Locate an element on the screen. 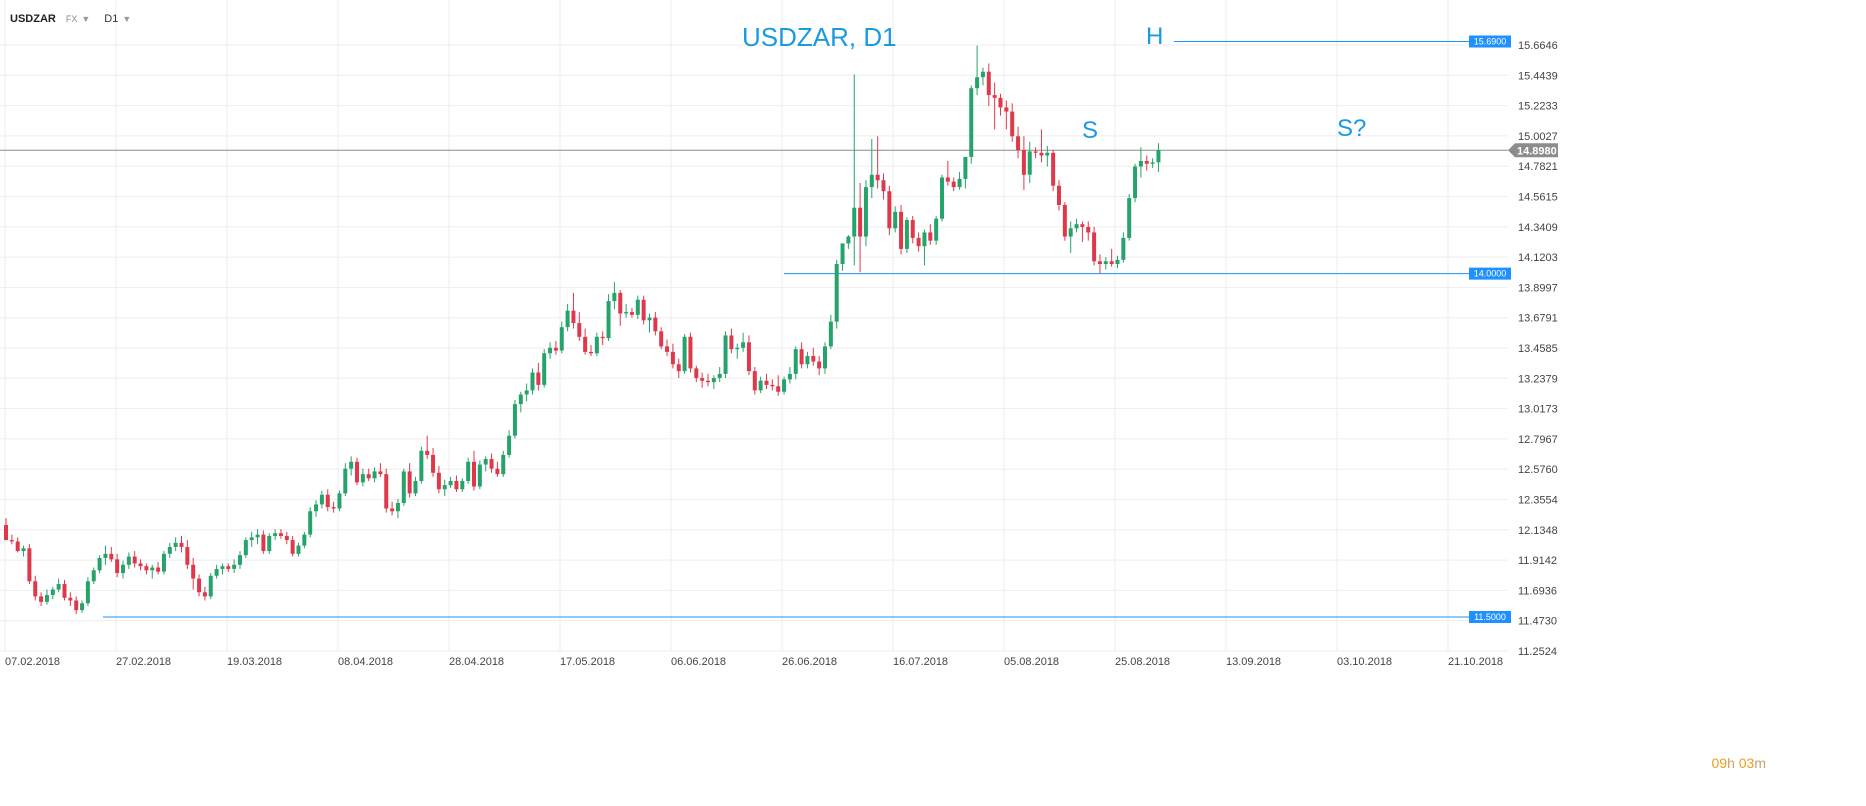  y-tick-label: 11.6936 is located at coordinates (1537, 591).